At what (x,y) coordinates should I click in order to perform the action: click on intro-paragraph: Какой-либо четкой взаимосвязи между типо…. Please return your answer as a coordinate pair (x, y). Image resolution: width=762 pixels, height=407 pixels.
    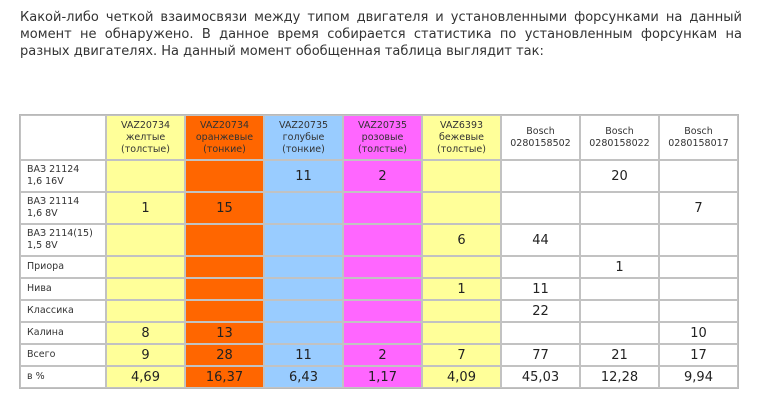
    Looking at the image, I should click on (381, 34).